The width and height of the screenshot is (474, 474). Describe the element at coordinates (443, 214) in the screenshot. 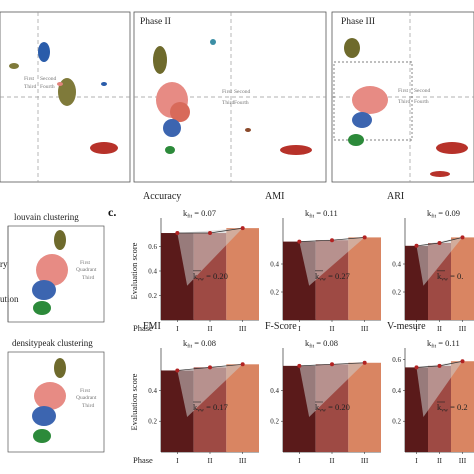

I see `k-fit-label: kfit = 0.09` at that location.